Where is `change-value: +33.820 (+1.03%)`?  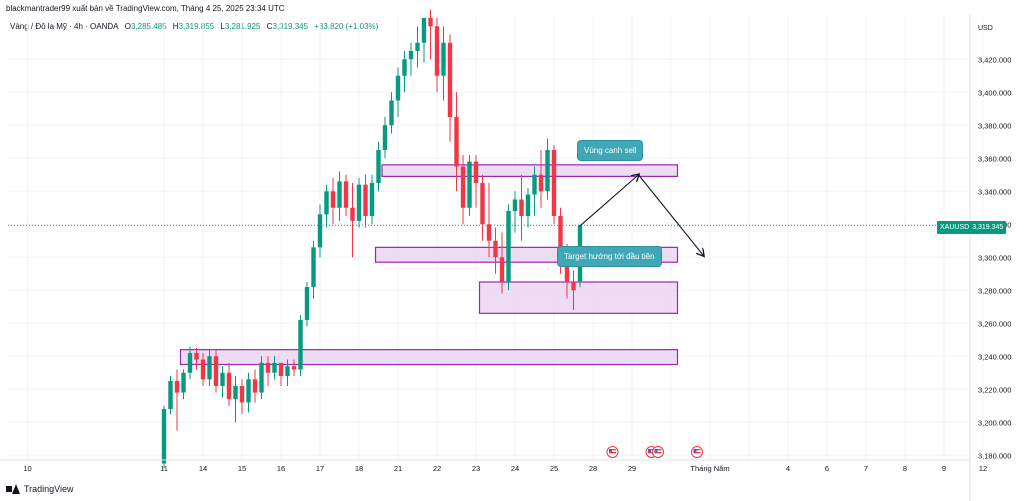 change-value: +33.820 (+1.03%) is located at coordinates (346, 26).